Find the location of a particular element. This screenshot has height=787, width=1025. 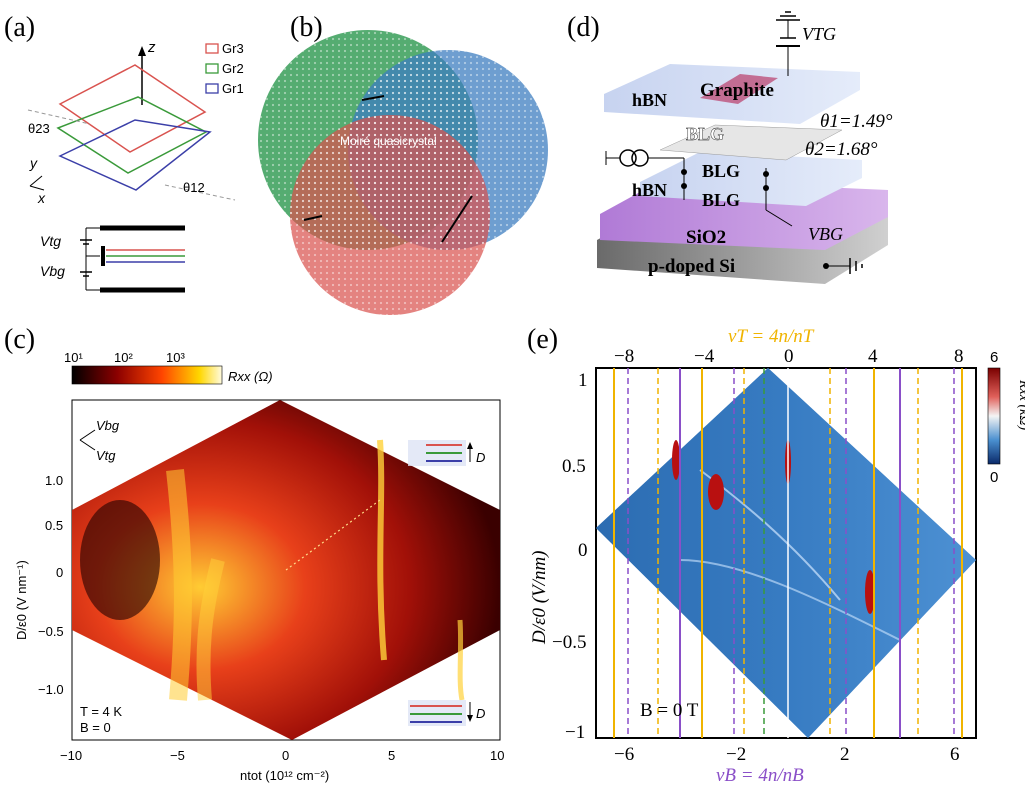

c-vbg-arrow-label: Vbg is located at coordinates (108, 425).